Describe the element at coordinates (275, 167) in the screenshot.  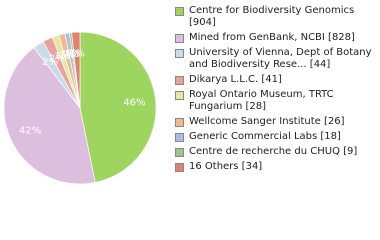
I see `legend-item: 16 Others [34]` at that location.